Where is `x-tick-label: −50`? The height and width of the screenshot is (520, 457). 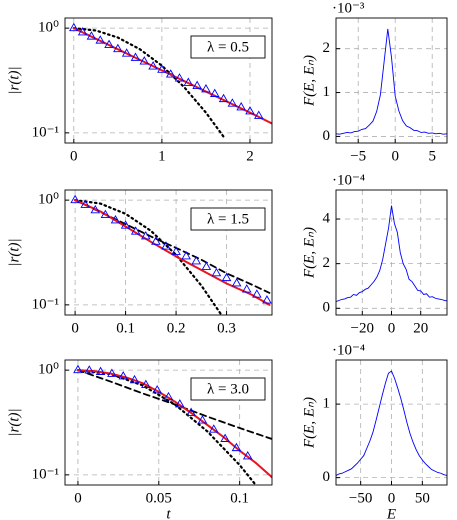 x-tick-label: −50 is located at coordinates (360, 498).